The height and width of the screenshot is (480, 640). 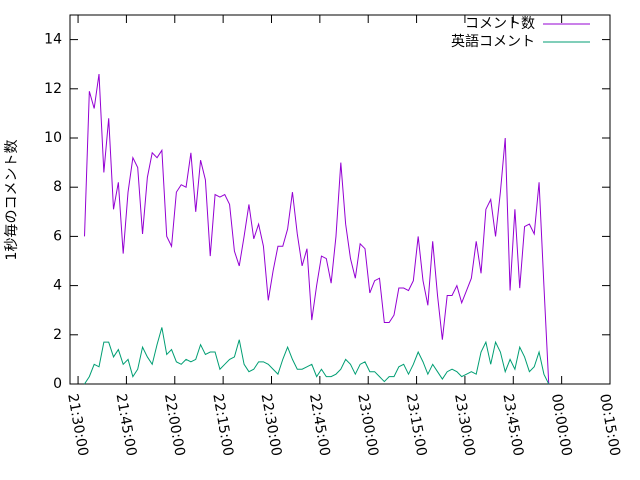 What do you see at coordinates (367, 425) in the screenshot?
I see `x-tick-label: 23:00:00` at bounding box center [367, 425].